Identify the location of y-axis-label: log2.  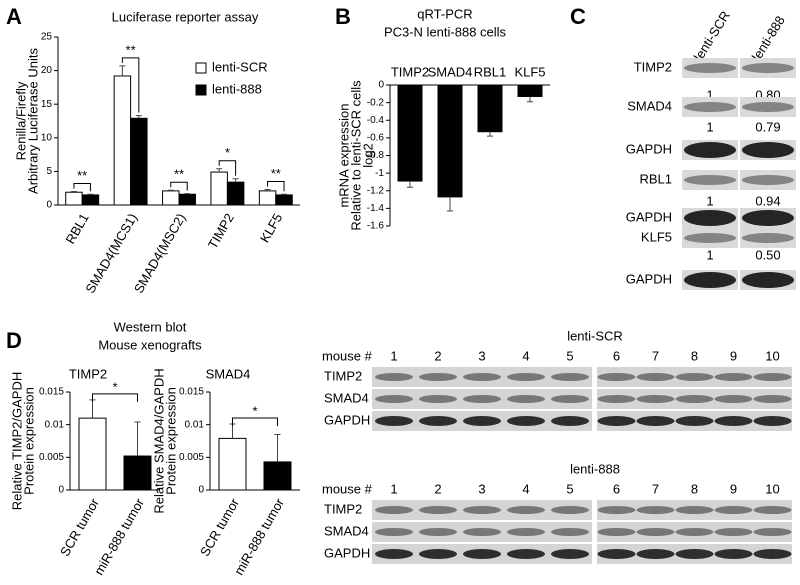
(367, 155).